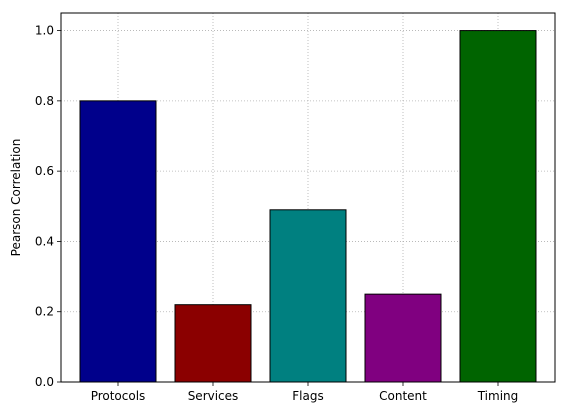 The width and height of the screenshot is (570, 416). I want to click on bar-services, so click(213, 343).